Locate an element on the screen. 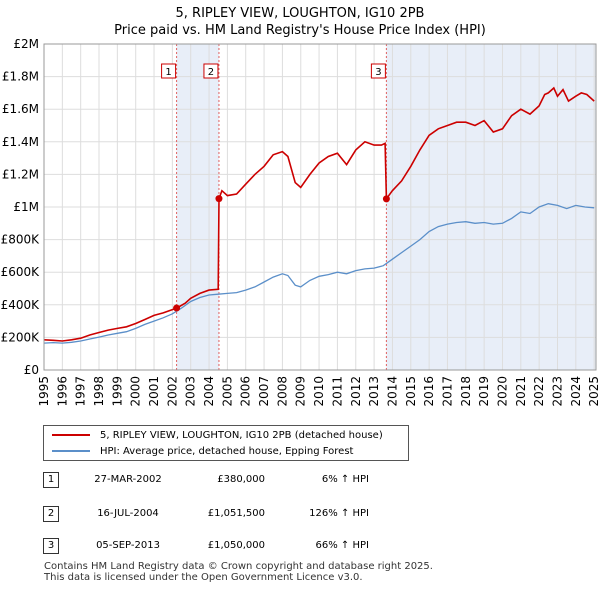 This screenshot has width=600, height=590. transaction-marker: 3 is located at coordinates (378, 71).